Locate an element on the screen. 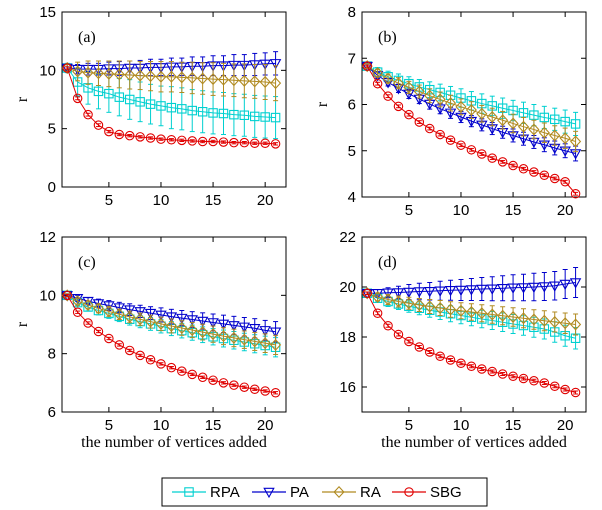  legend-label: RPA is located at coordinates (225, 492).